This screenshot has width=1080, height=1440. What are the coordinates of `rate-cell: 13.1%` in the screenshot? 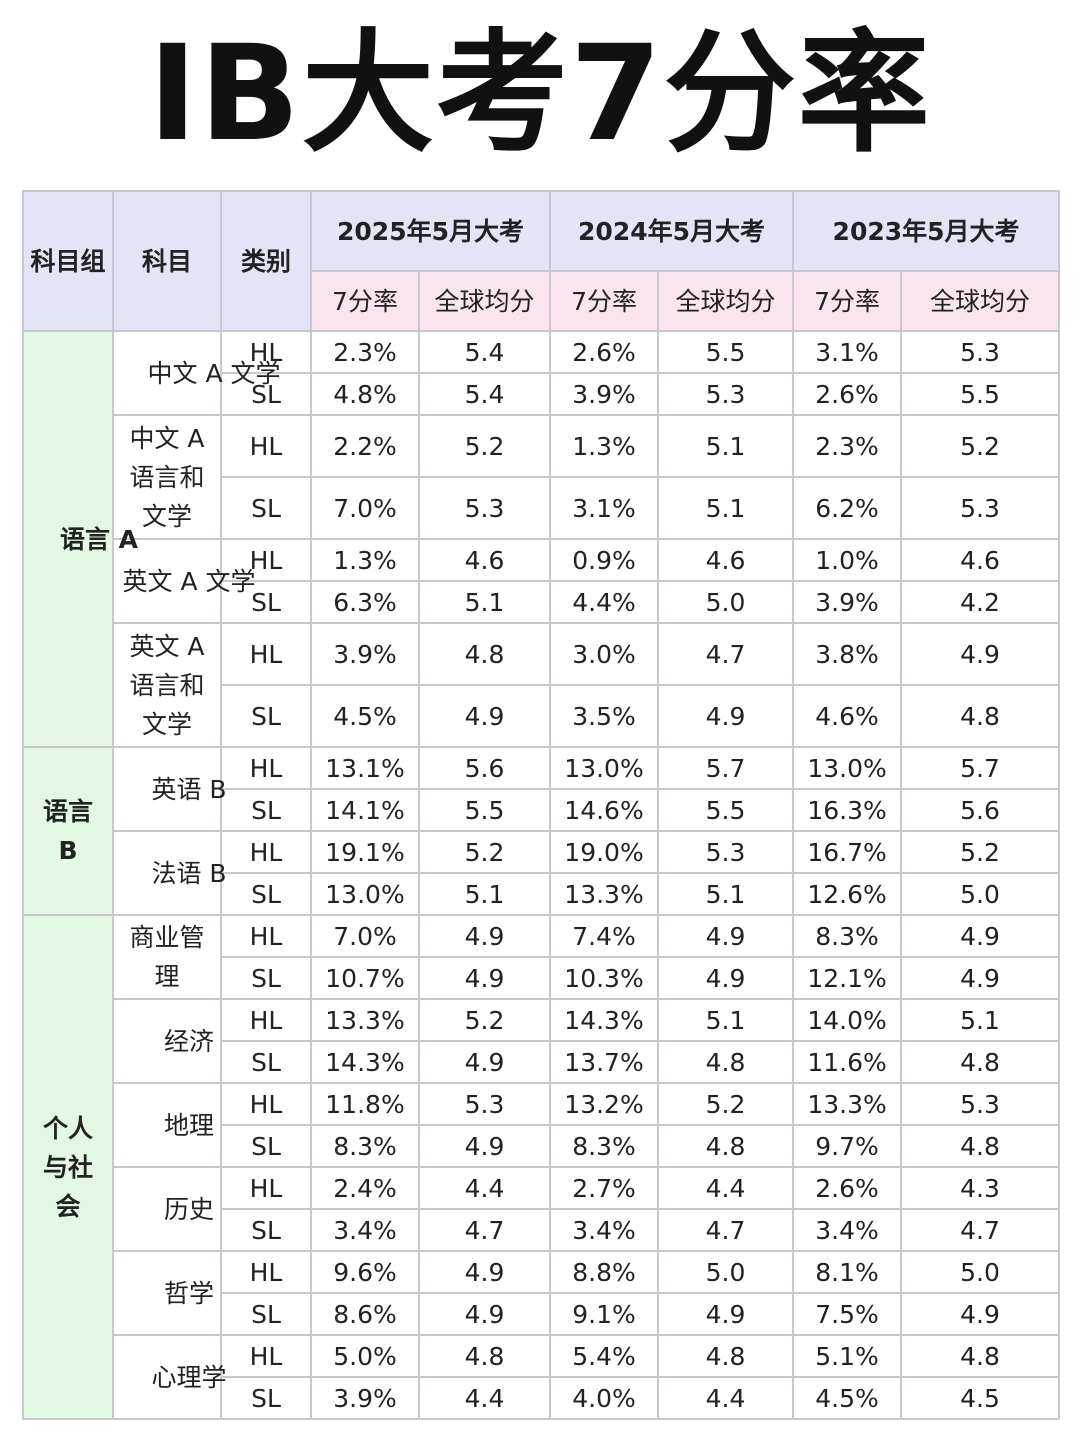 It's located at (365, 768).